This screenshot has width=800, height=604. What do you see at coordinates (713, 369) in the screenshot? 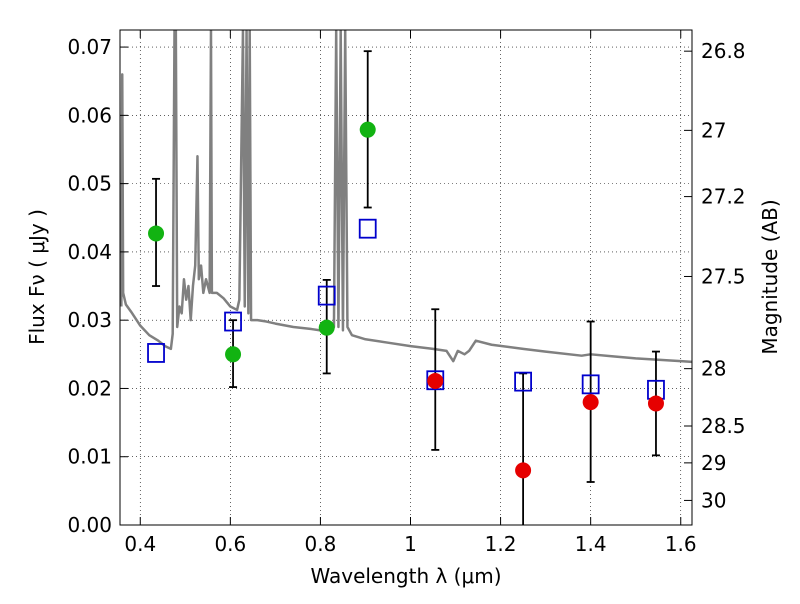
I see `y2-tick-label: 28` at bounding box center [713, 369].